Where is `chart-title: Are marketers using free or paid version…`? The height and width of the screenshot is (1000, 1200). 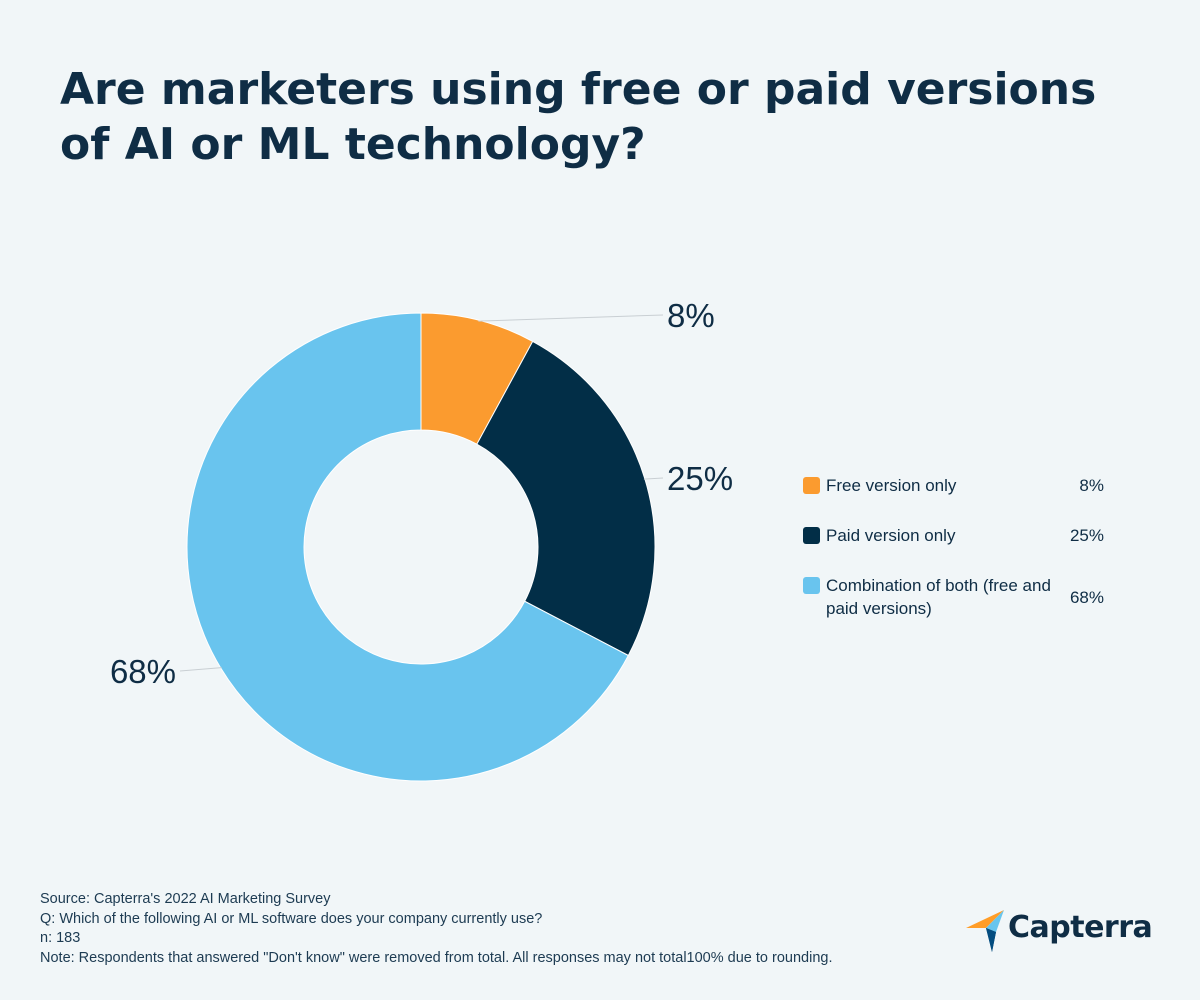 chart-title: Are marketers using free or paid version… is located at coordinates (578, 117).